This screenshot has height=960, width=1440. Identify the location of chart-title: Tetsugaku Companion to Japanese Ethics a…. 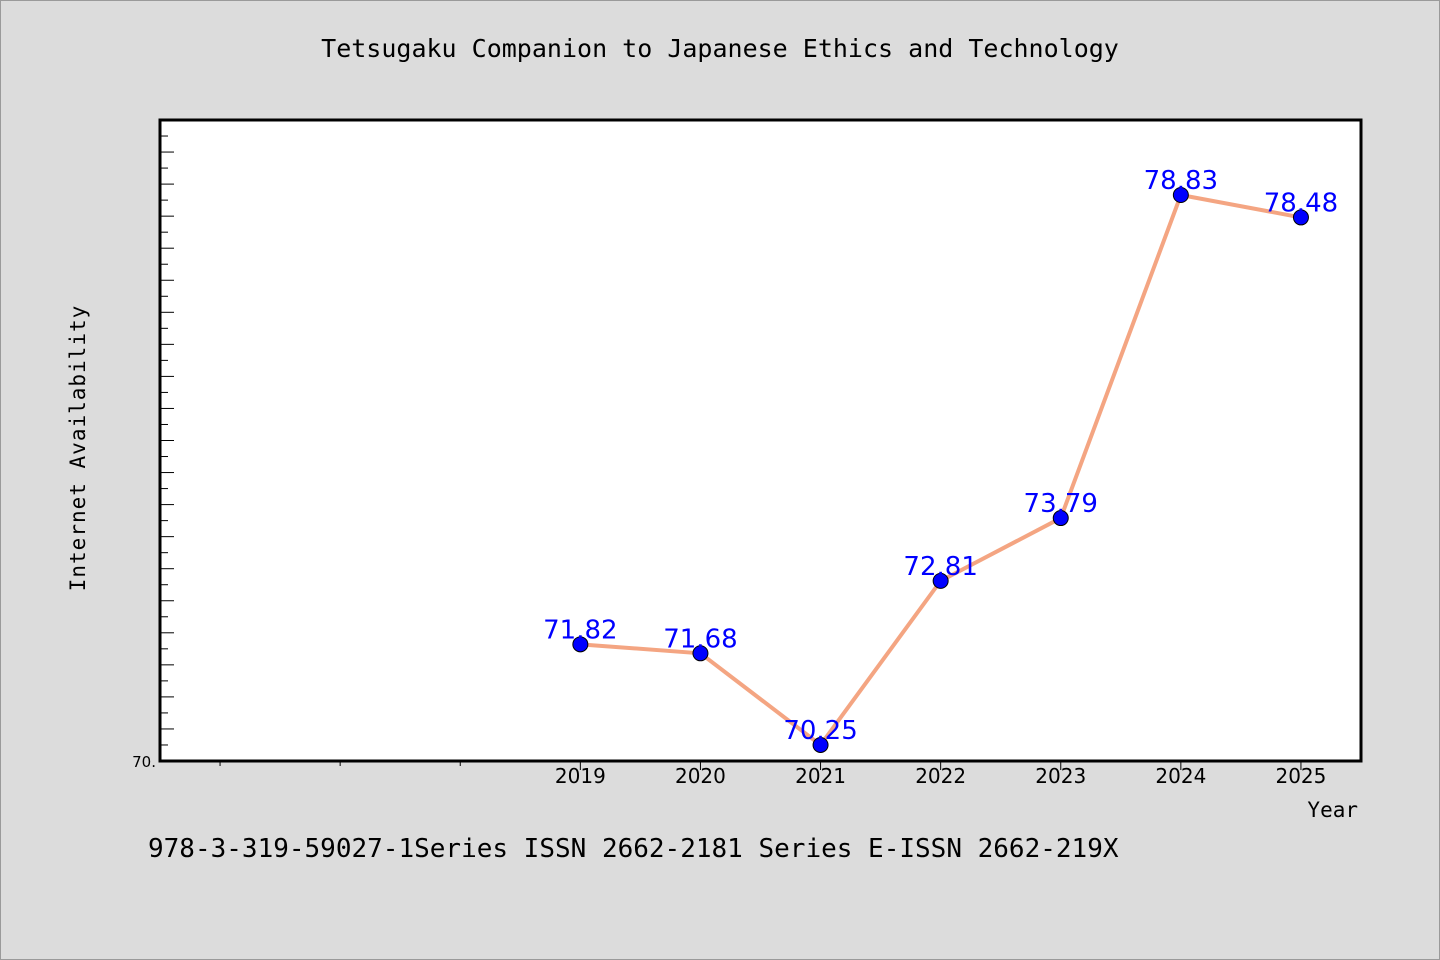
(720, 48).